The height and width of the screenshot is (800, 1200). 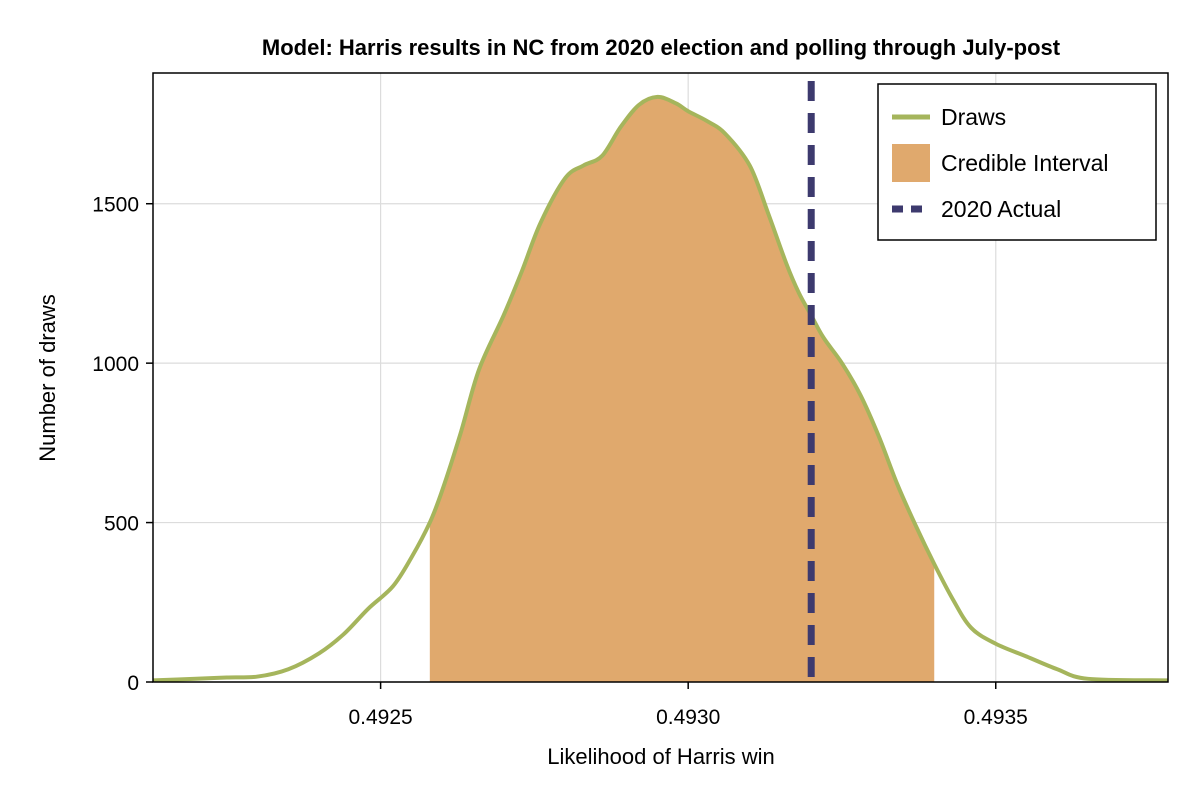 I want to click on y-tick-label: 0, so click(x=133, y=683).